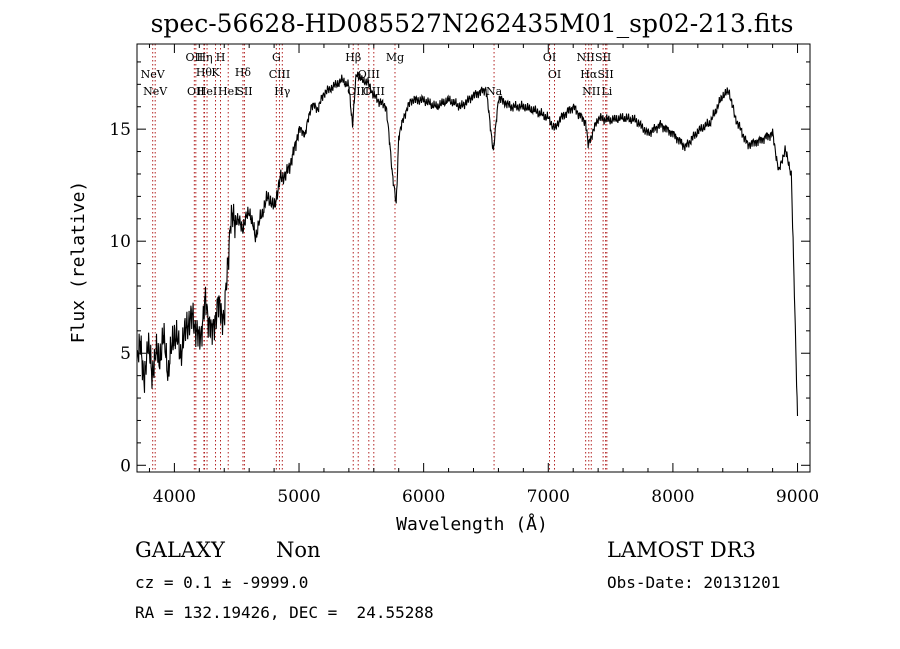  Describe the element at coordinates (125, 466) in the screenshot. I see `y-tick-label-0: 0` at that location.